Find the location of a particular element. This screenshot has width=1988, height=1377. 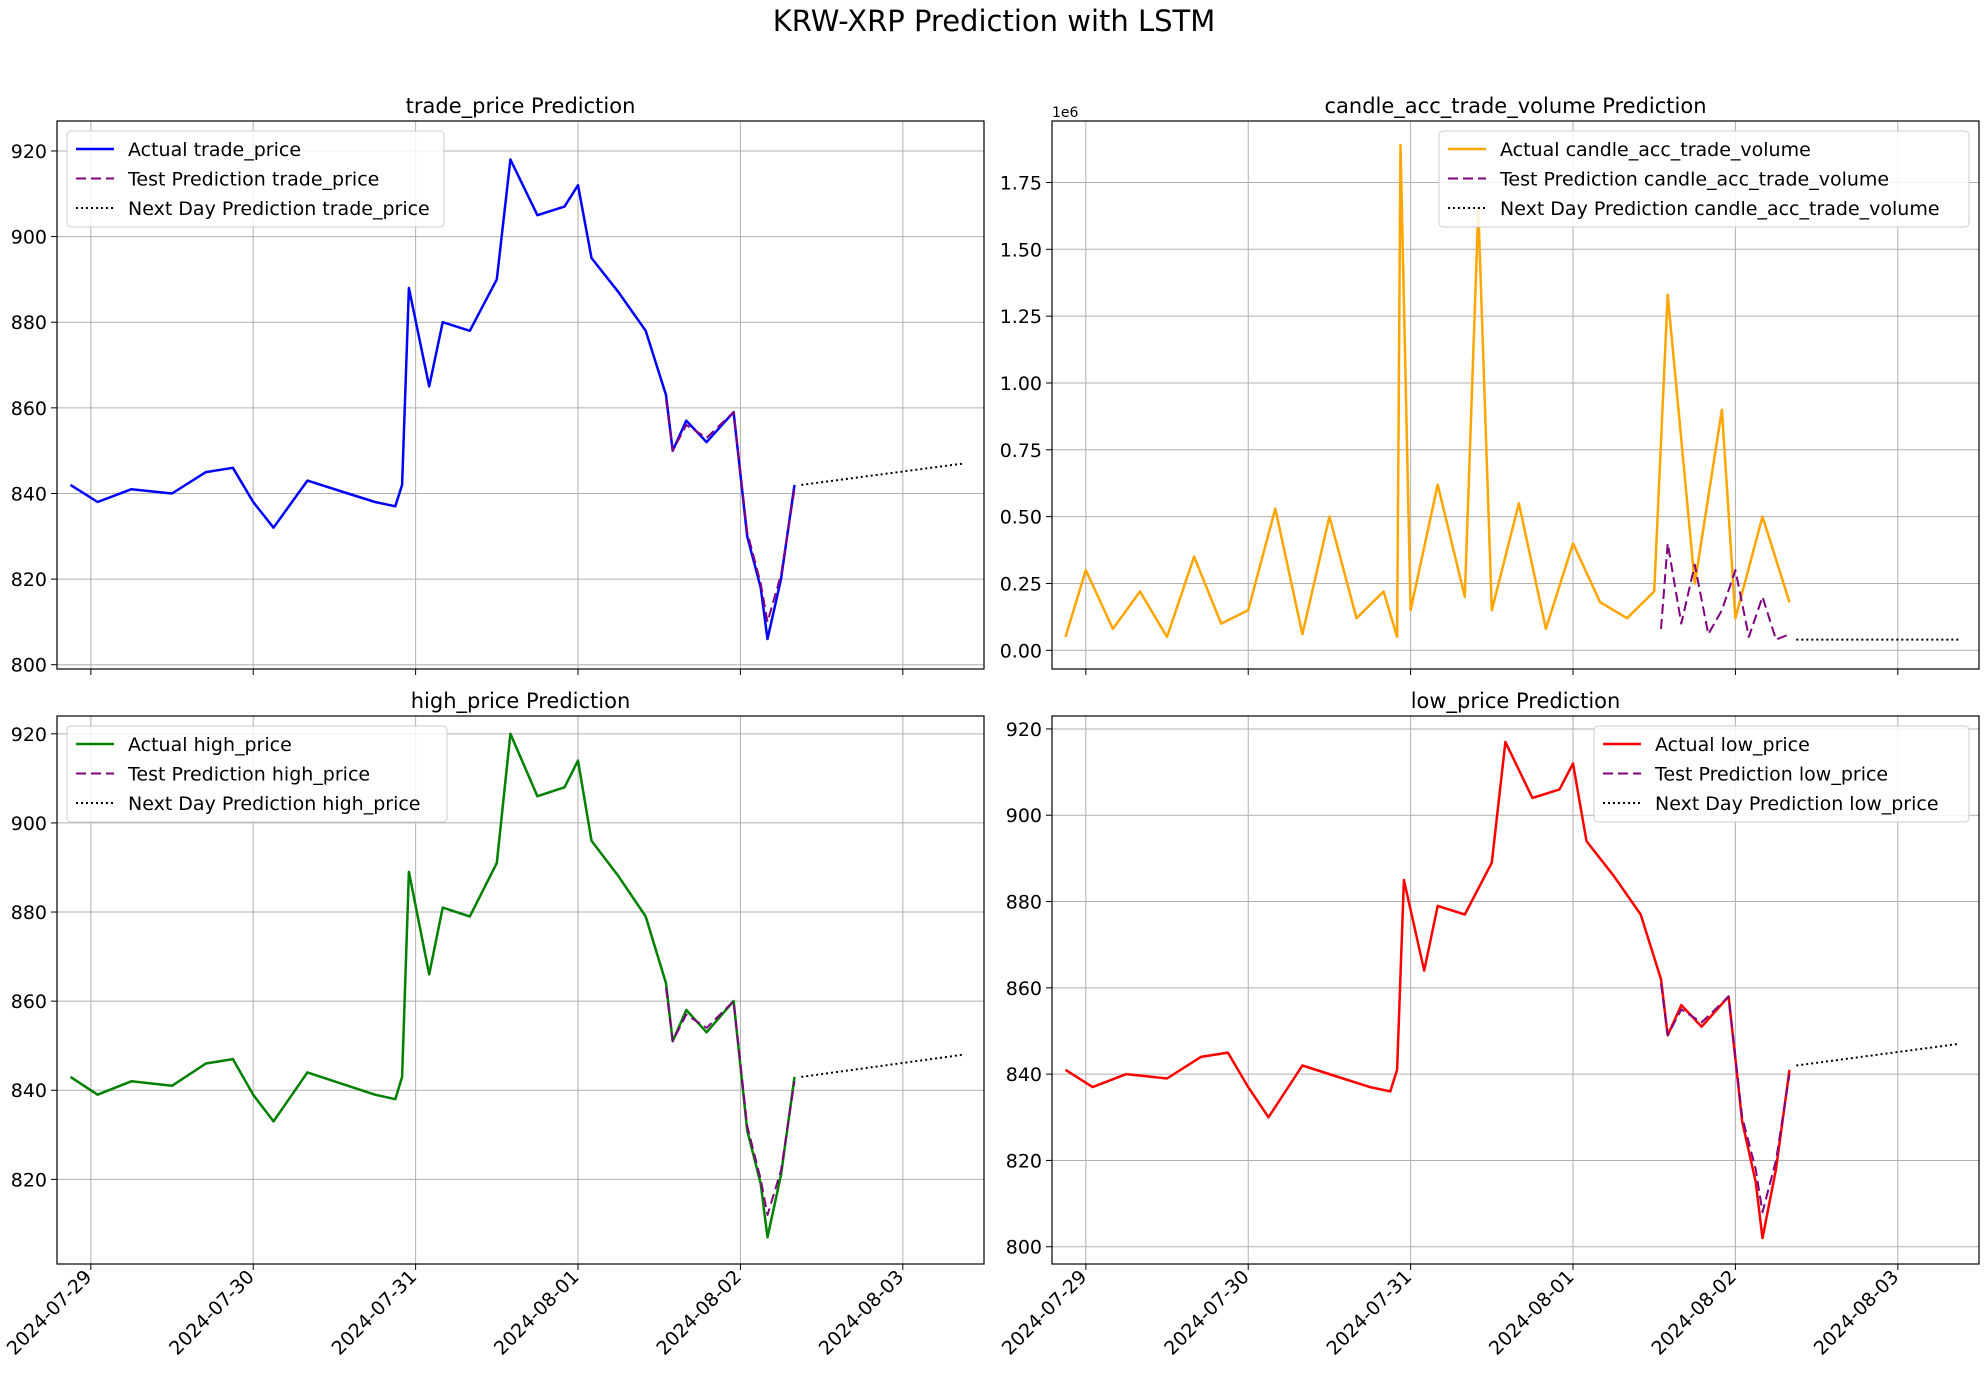

y-tick-label: 1.25 is located at coordinates (1021, 317).